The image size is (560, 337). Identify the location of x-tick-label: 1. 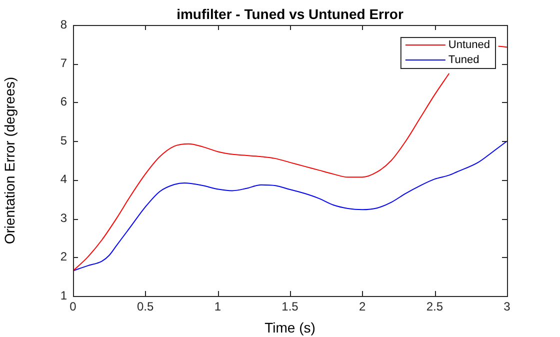
(218, 307).